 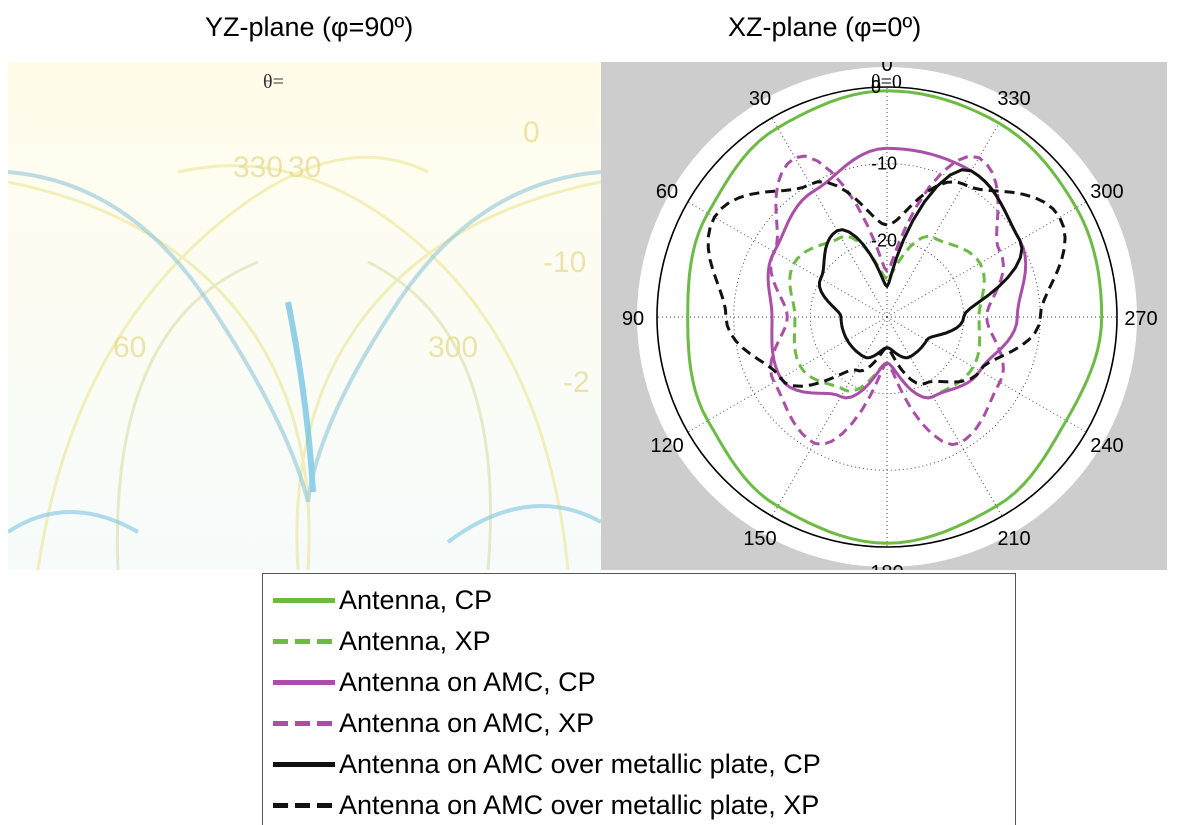 What do you see at coordinates (531, 132) in the screenshot?
I see `faded-tick-label: 0` at bounding box center [531, 132].